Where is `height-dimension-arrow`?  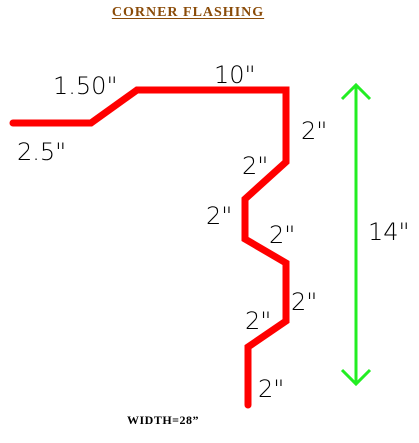
height-dimension-arrow is located at coordinates (356, 234).